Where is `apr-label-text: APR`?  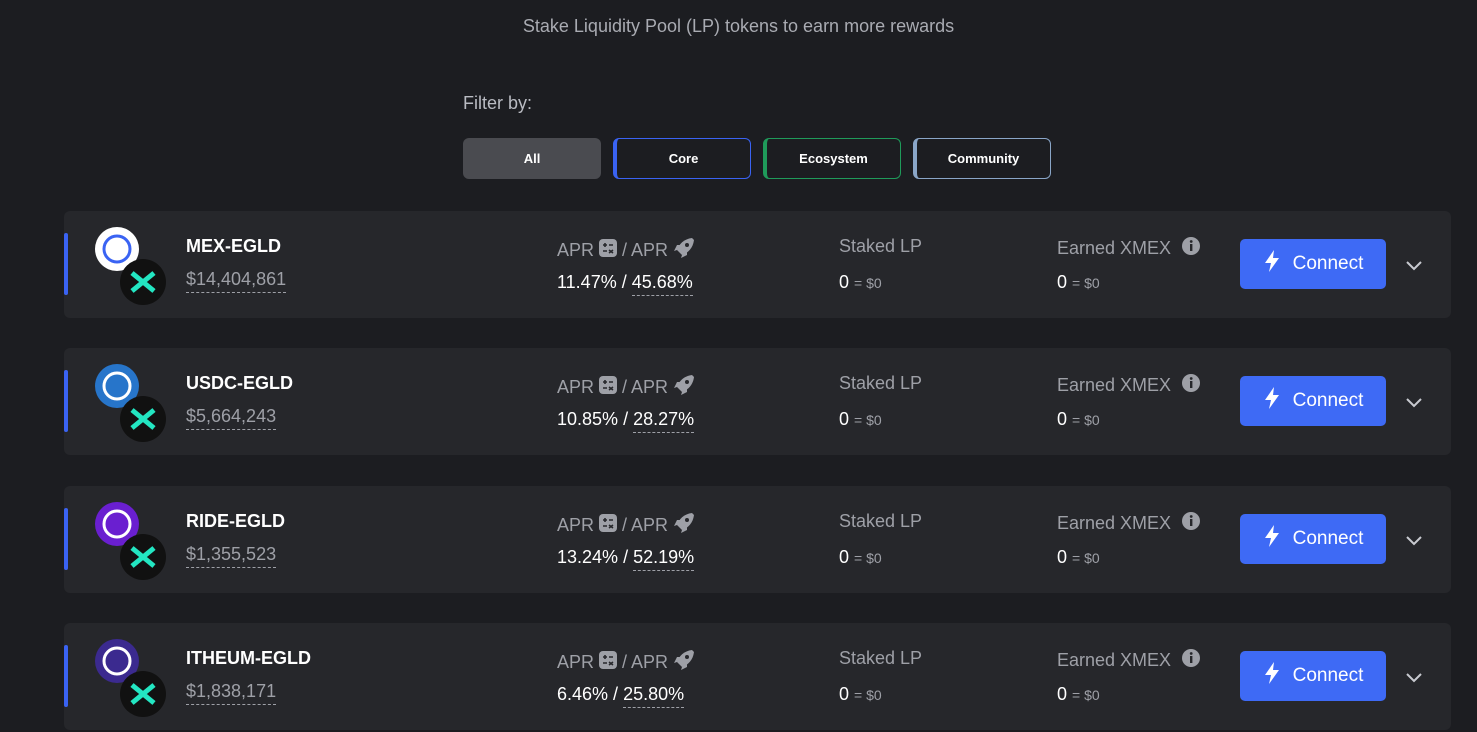 apr-label-text: APR is located at coordinates (576, 525).